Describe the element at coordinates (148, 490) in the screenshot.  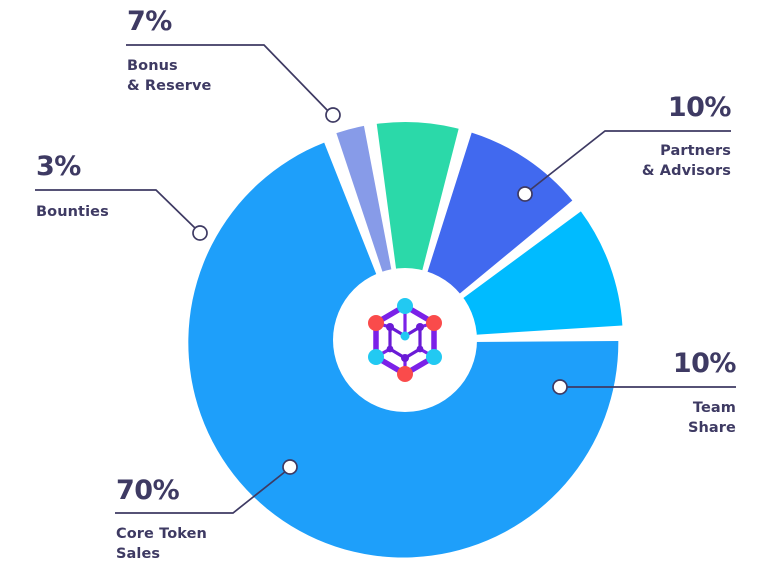
I see `label-core-token-sales-pct: 70%` at that location.